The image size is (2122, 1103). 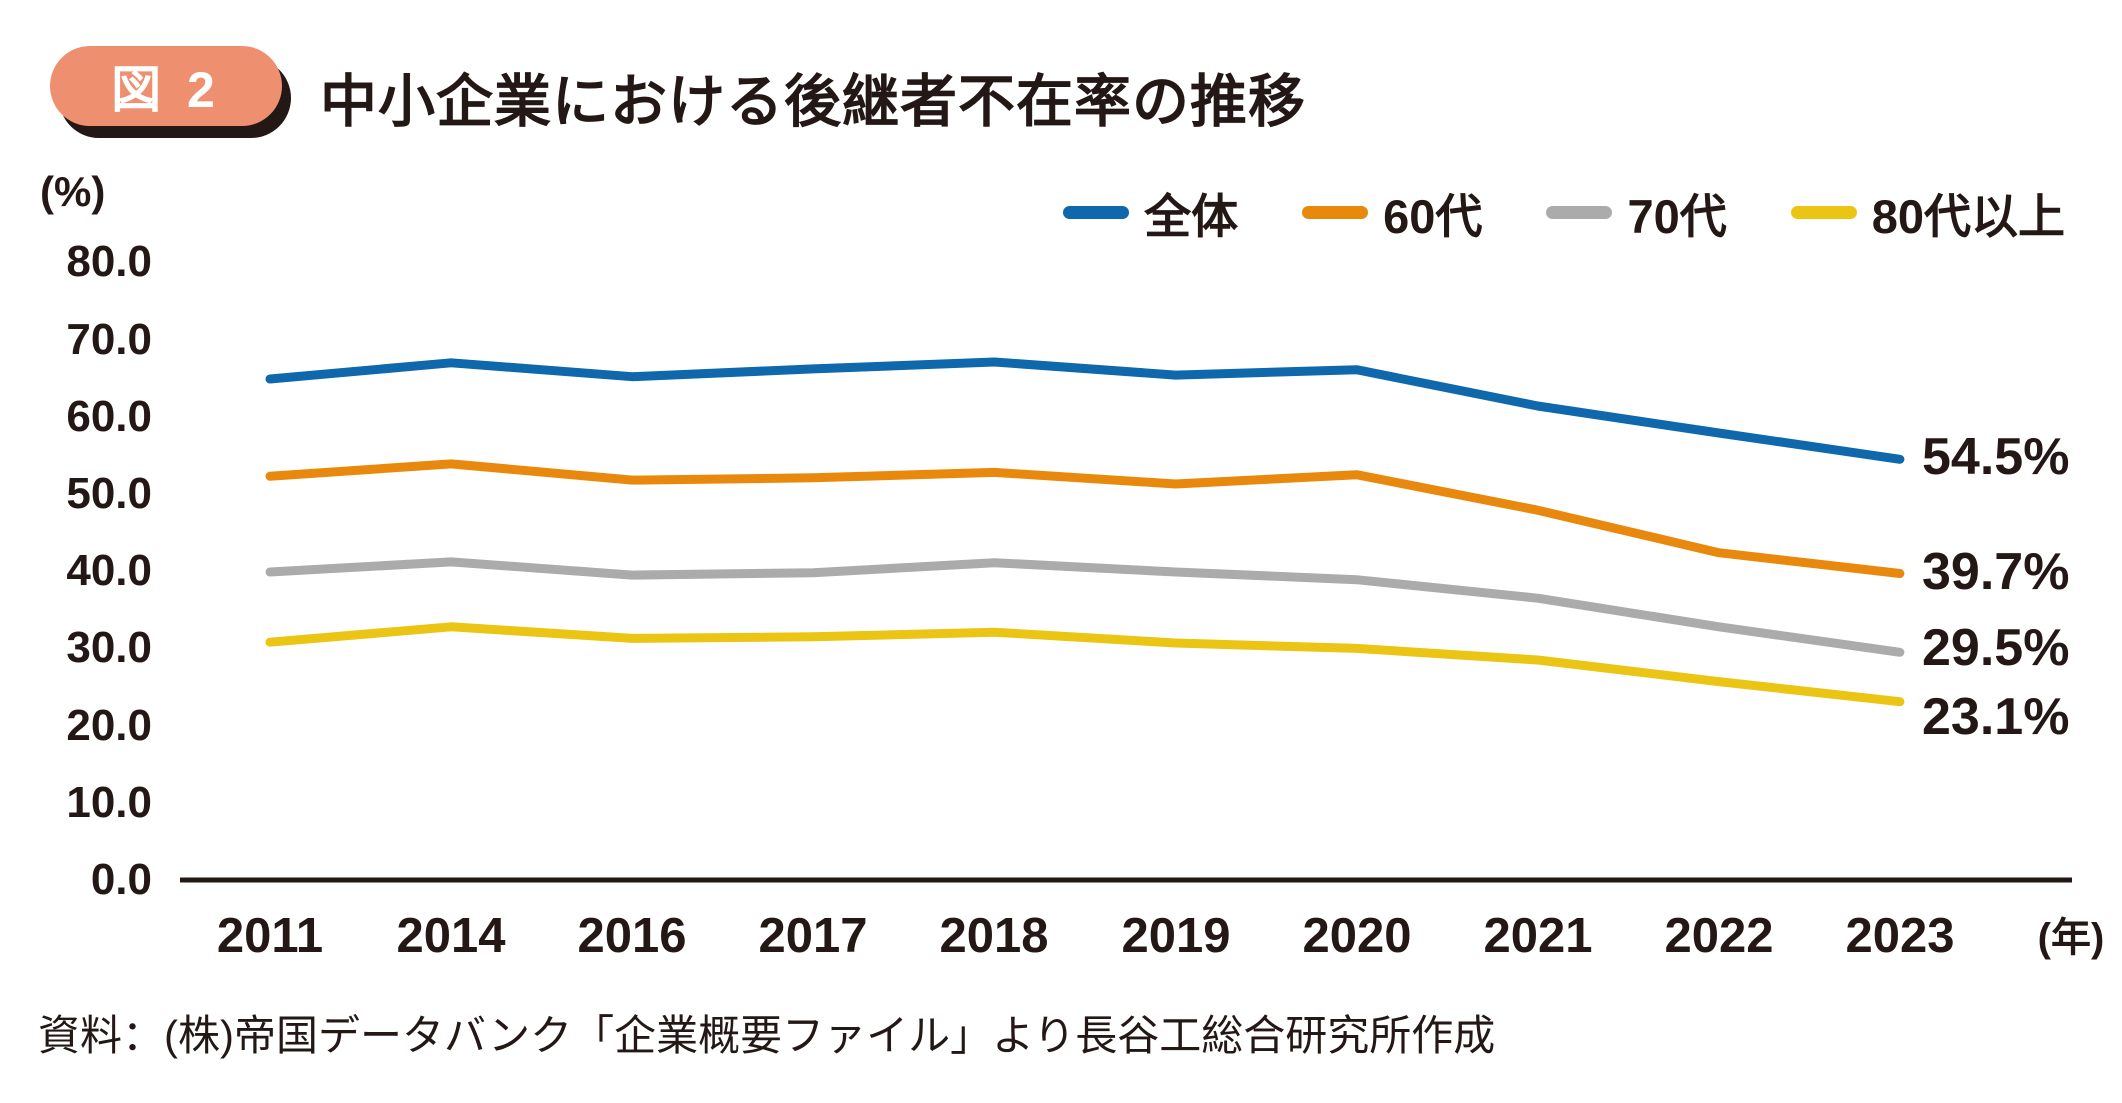 I want to click on x-tick-2023: 2023, so click(x=1900, y=936).